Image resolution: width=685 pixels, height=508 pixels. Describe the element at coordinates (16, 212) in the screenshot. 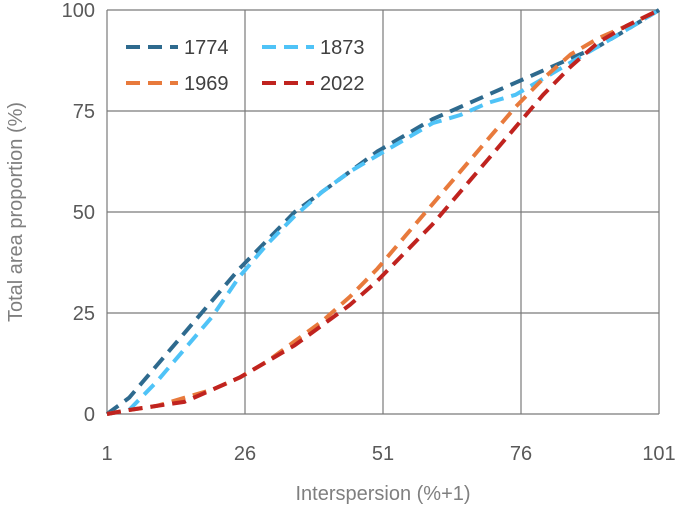

I see `y-axis-title: Total area proportion (%)` at that location.